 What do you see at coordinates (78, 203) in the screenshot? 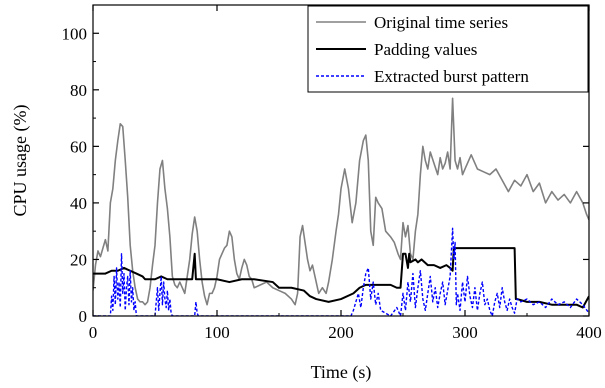
I see `y-tick-label: 40` at bounding box center [78, 203].